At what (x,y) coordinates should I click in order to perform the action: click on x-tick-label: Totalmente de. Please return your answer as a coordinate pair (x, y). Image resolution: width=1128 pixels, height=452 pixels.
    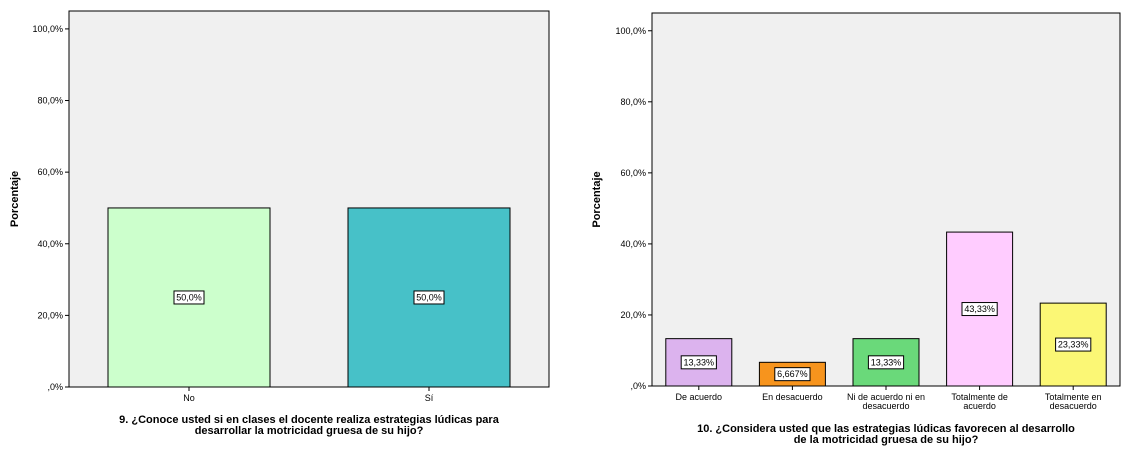
    Looking at the image, I should click on (979, 397).